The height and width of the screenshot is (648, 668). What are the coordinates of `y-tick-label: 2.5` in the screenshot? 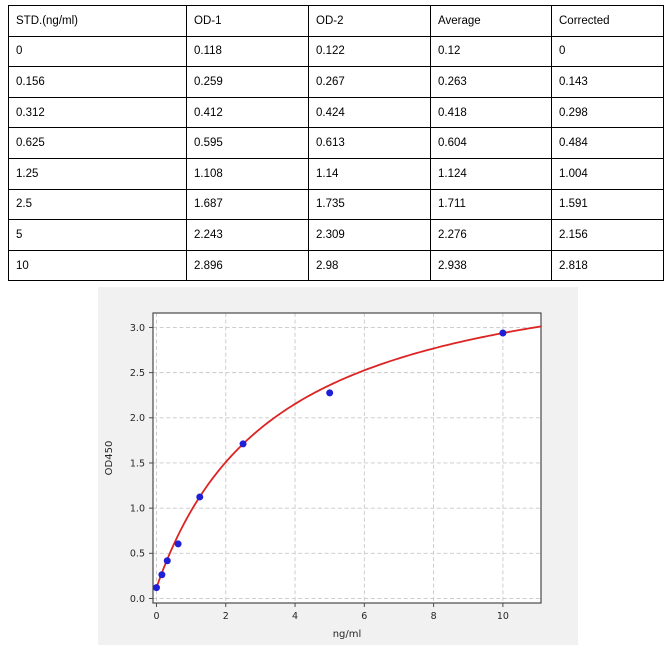 It's located at (137, 373).